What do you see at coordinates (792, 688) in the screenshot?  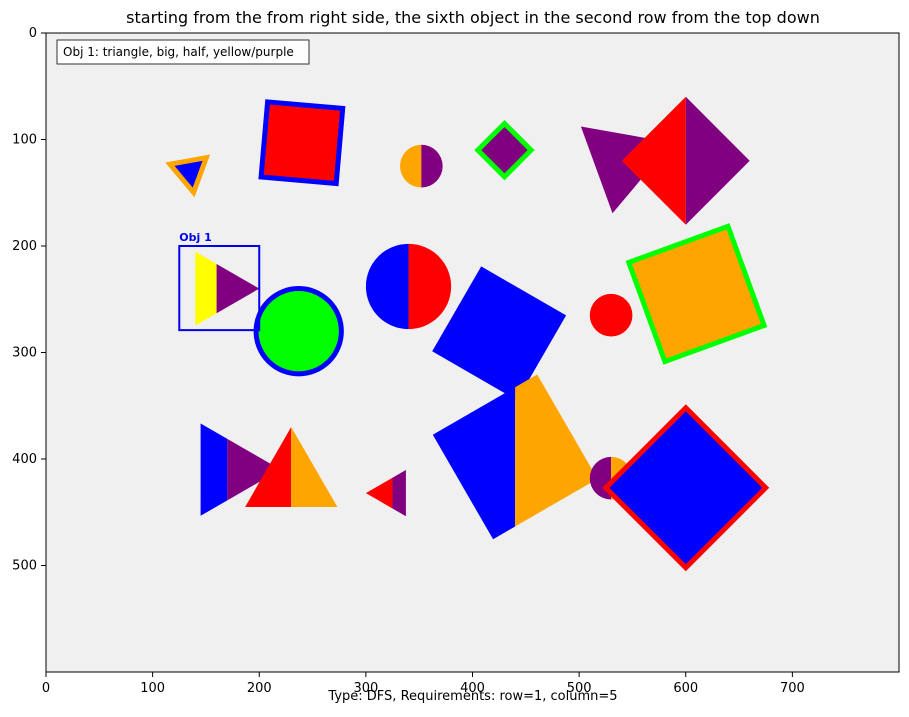 I see `x-tick-label: 700` at bounding box center [792, 688].